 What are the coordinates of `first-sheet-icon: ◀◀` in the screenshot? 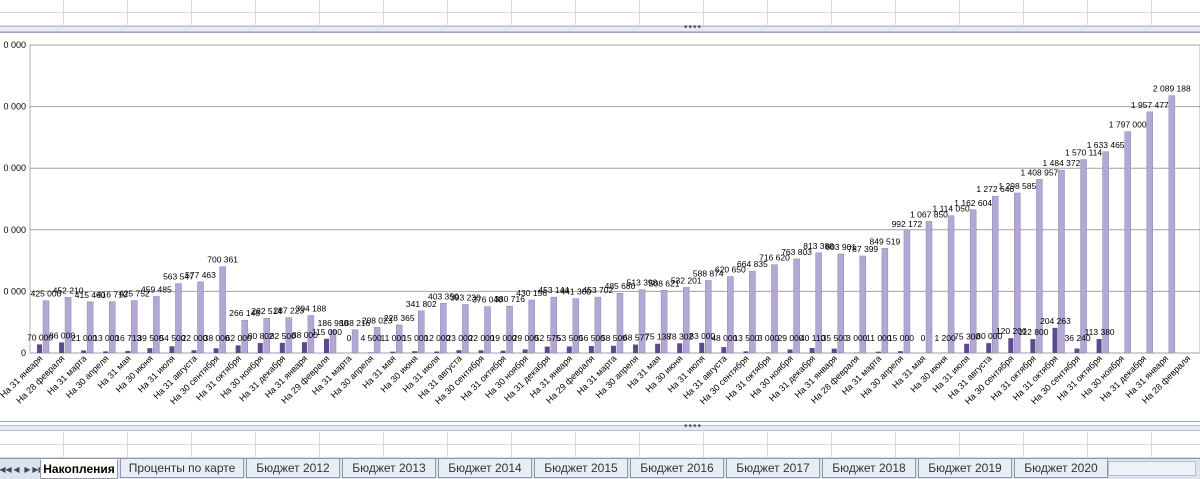 It's located at (6, 469).